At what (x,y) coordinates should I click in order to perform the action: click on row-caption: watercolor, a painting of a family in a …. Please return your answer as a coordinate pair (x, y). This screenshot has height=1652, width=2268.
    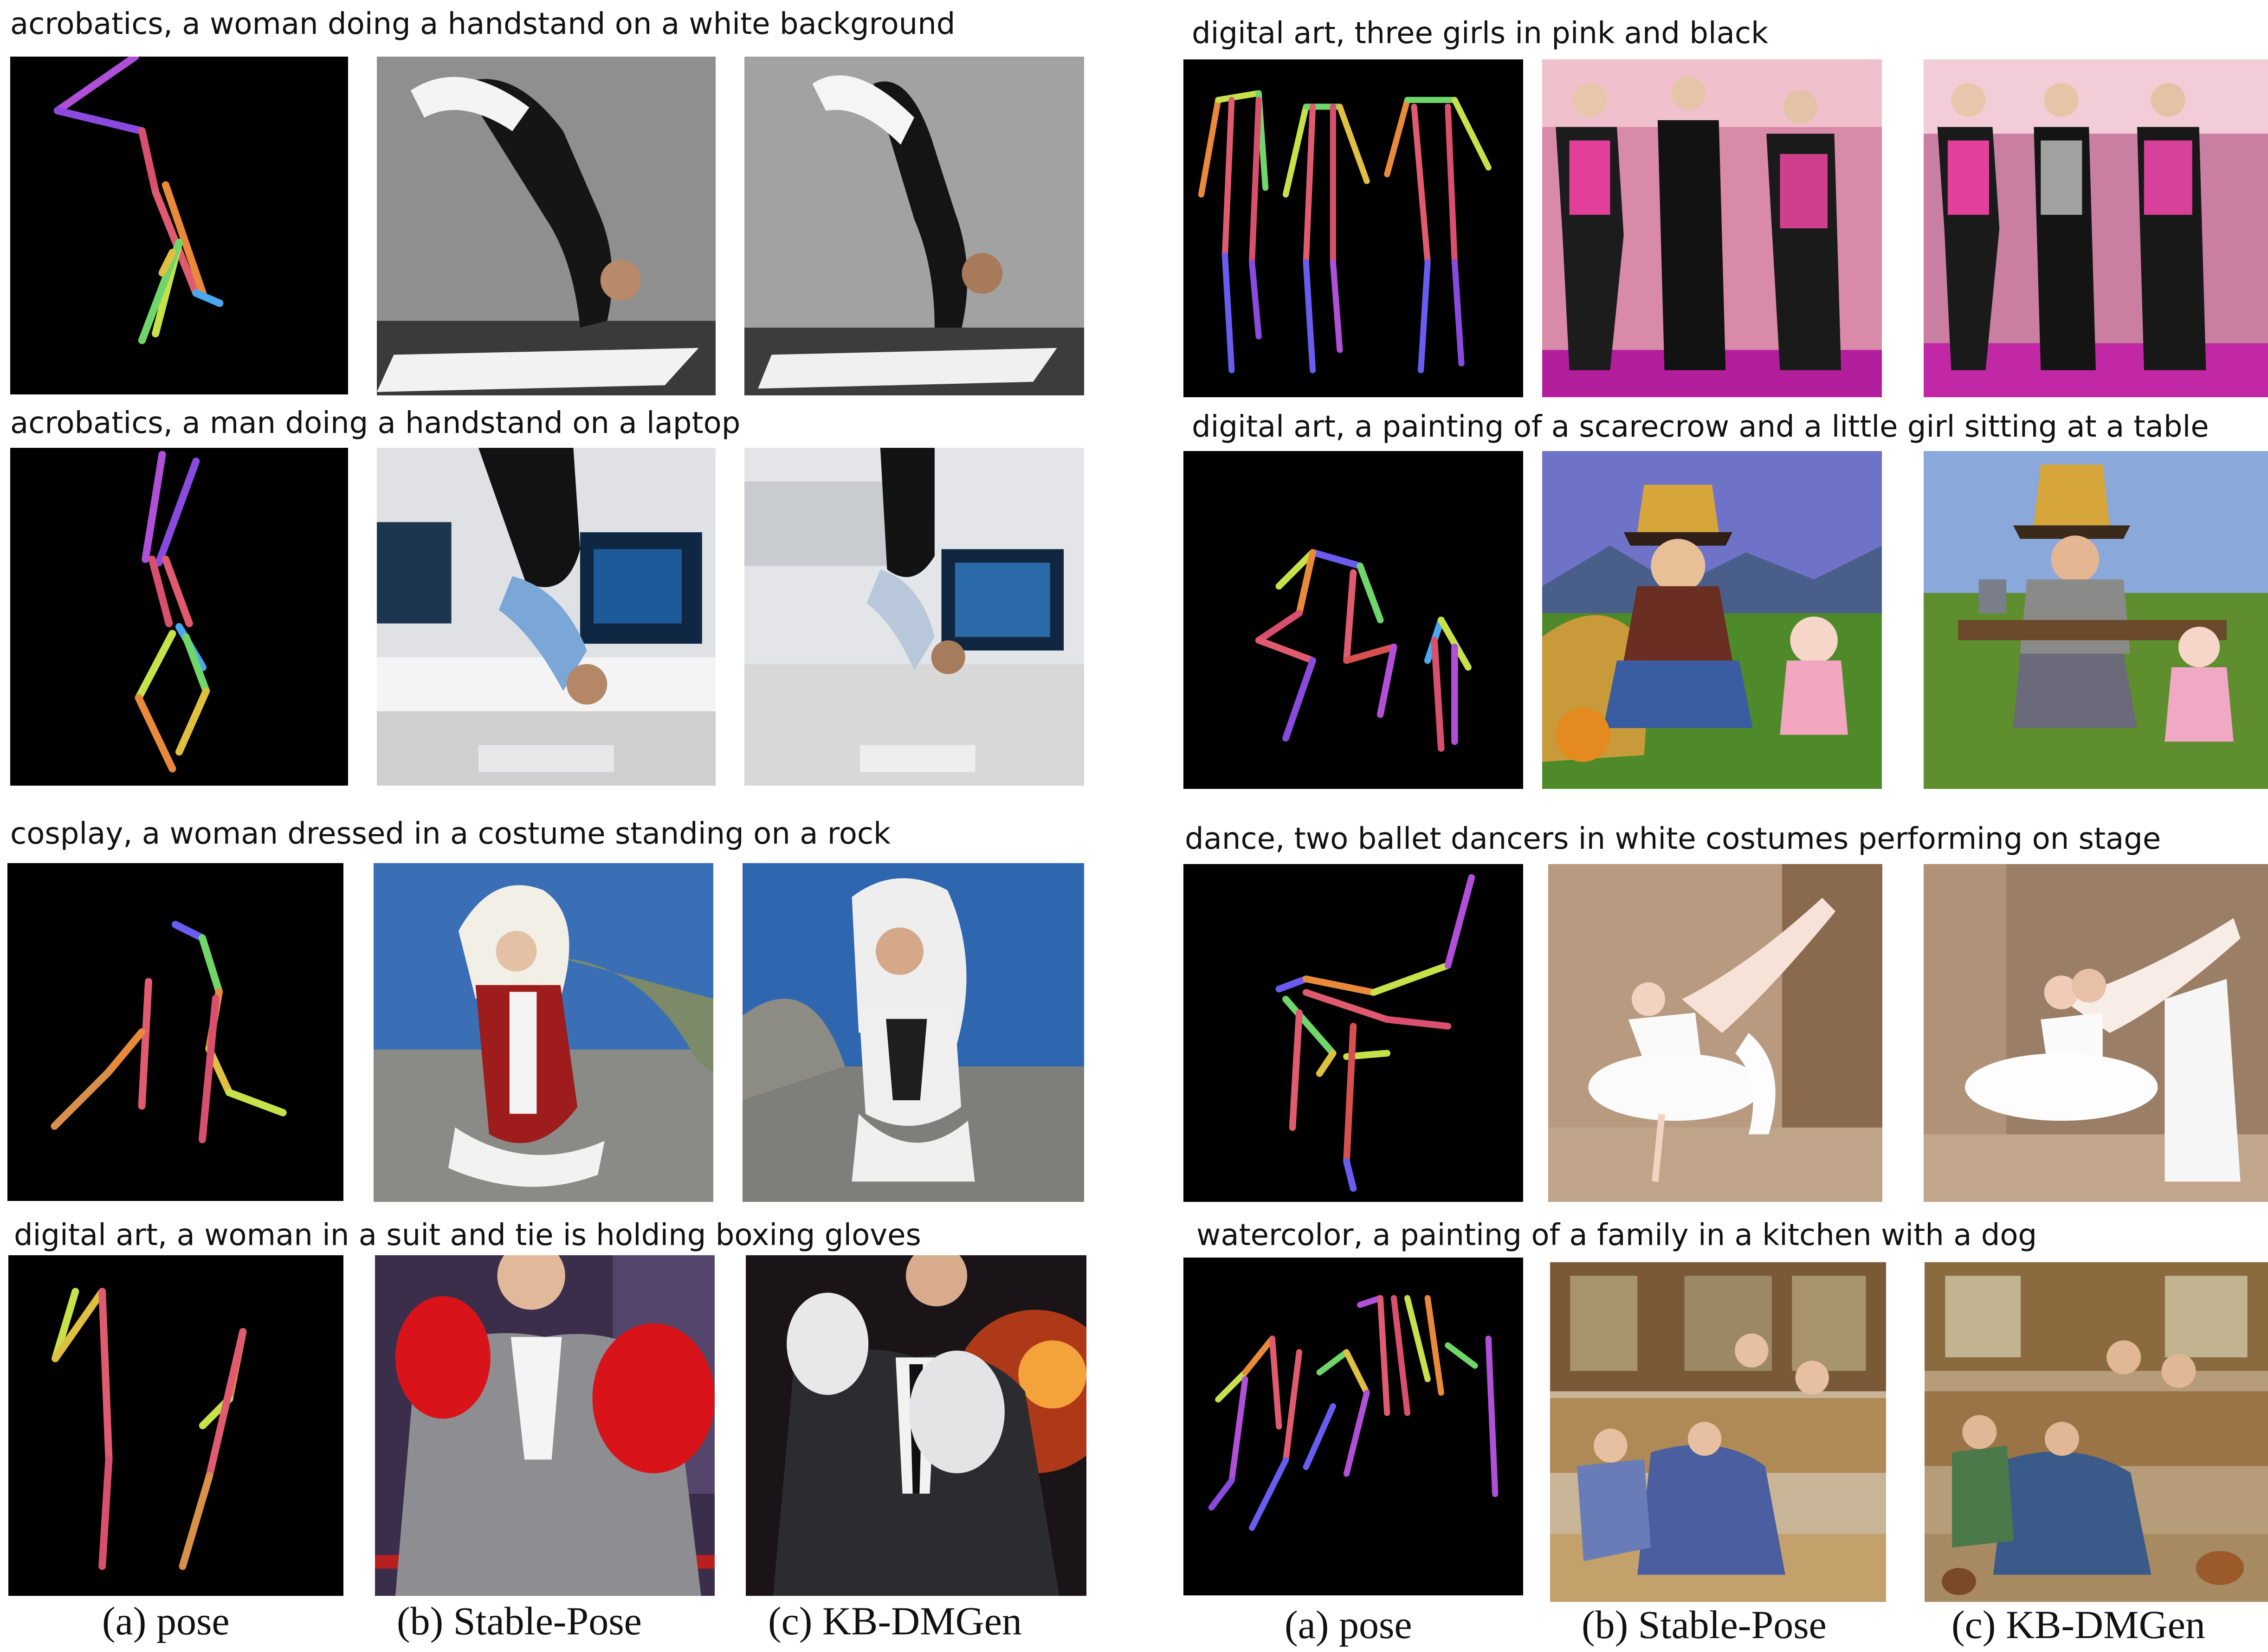
    Looking at the image, I should click on (1616, 1235).